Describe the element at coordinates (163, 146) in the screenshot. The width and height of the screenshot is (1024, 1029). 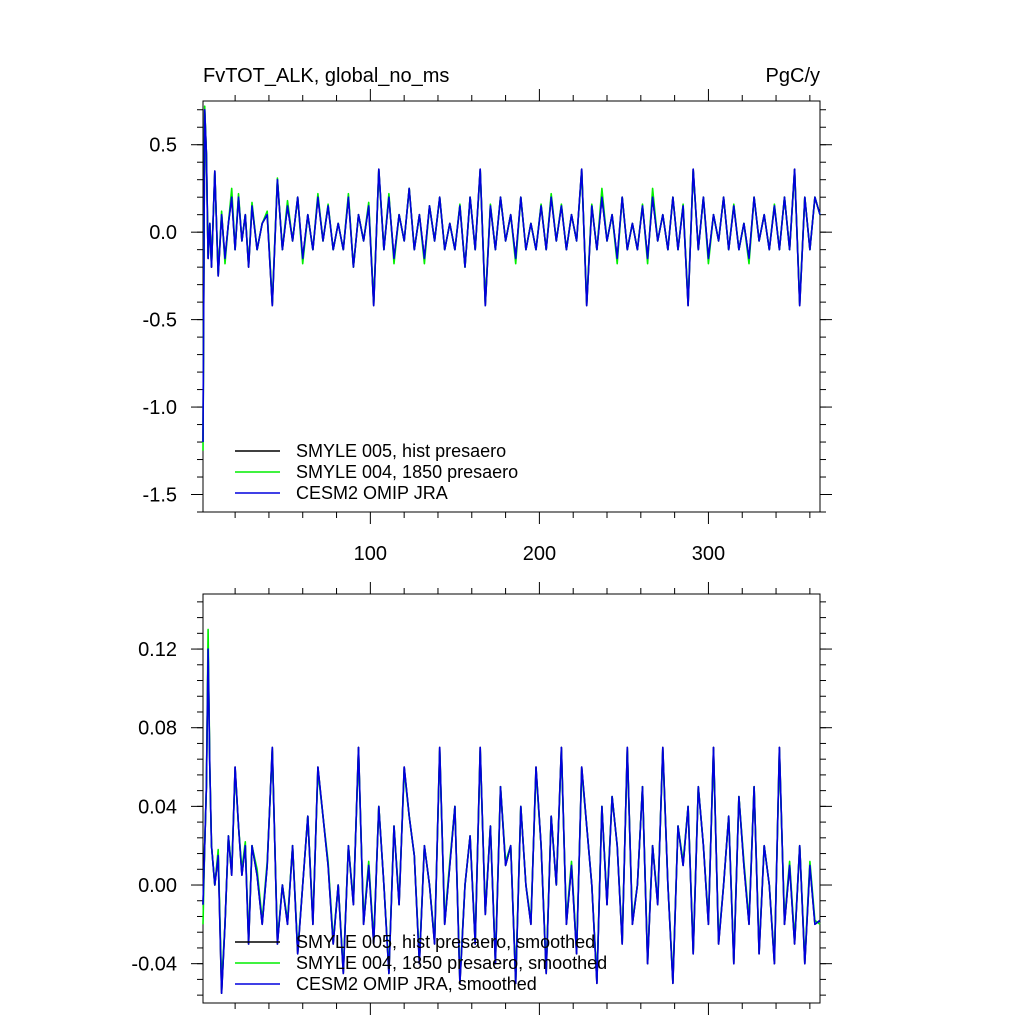
I see `y-tick-label: 0.5` at that location.